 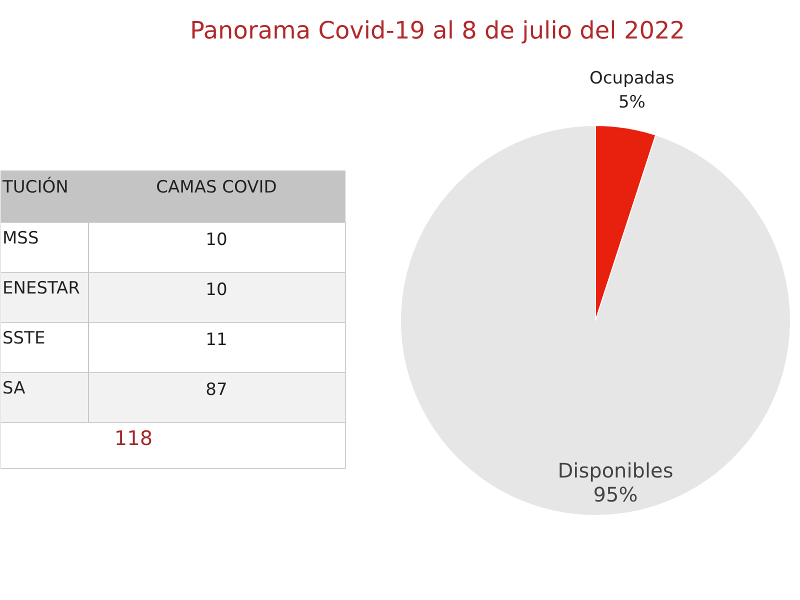 I want to click on category-label: ENESTAR, so click(x=41, y=288).